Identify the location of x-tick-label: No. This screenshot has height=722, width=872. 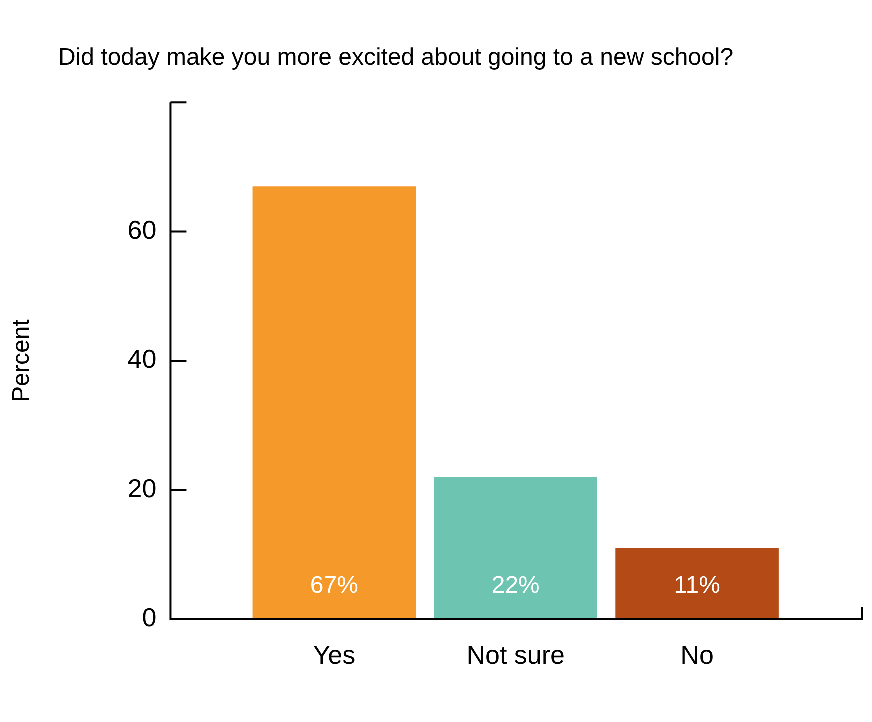
(697, 655).